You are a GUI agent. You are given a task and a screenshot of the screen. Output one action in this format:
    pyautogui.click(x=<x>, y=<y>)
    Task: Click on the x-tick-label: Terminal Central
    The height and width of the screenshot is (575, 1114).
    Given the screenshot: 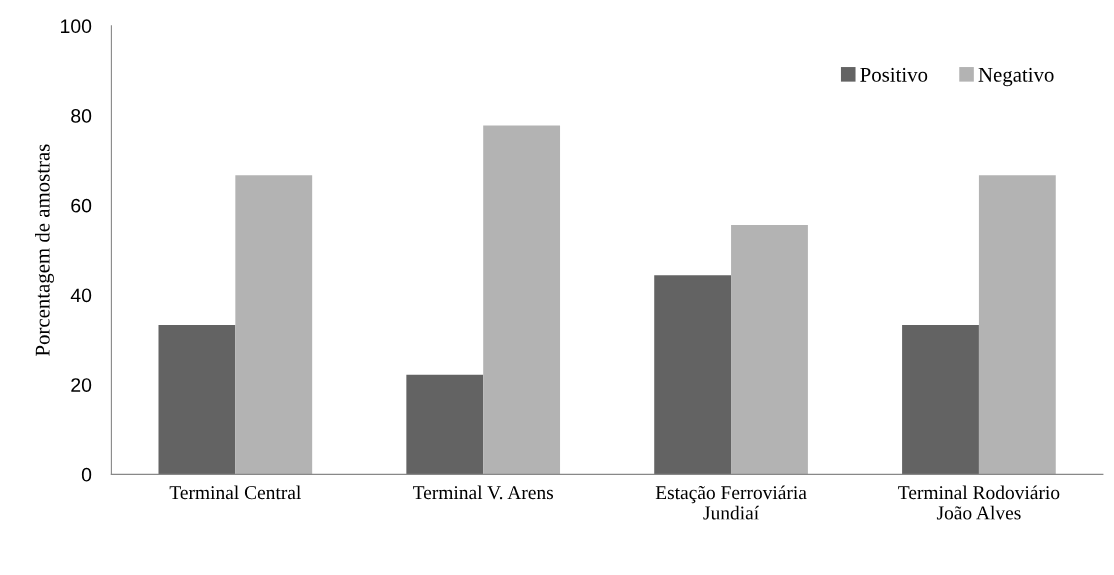 What is the action you would take?
    pyautogui.click(x=235, y=492)
    